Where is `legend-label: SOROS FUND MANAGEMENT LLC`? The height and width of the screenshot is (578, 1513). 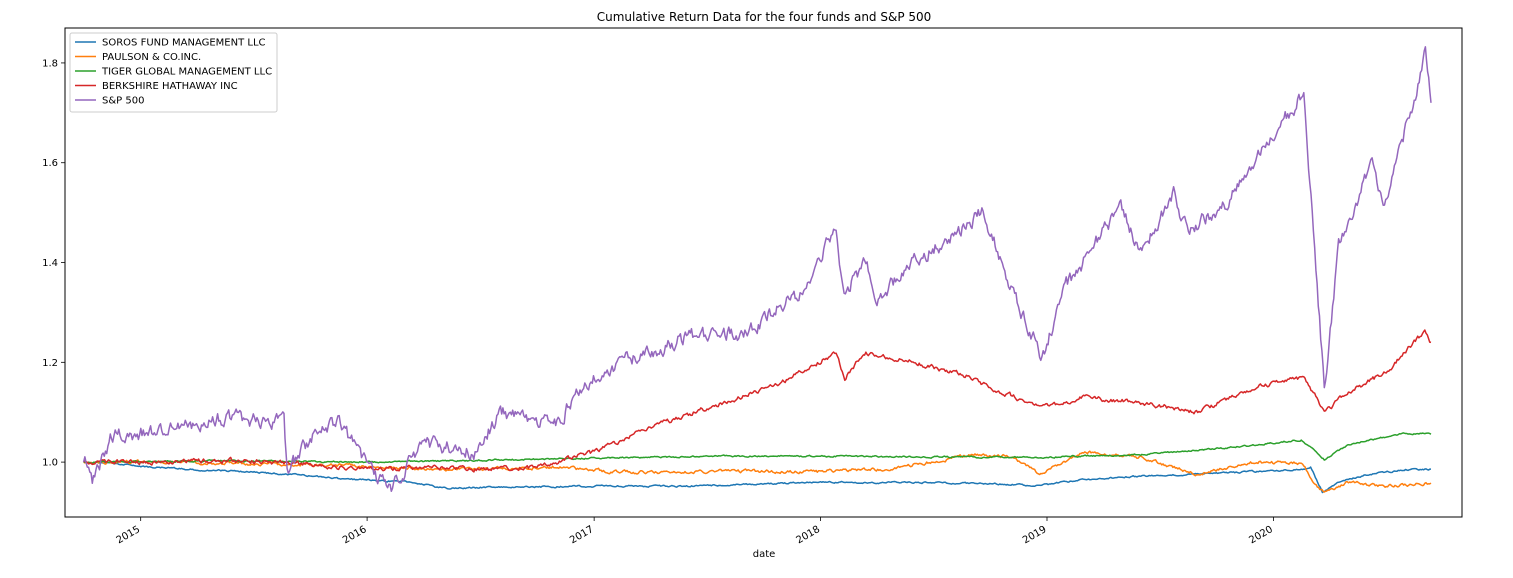
legend-label: SOROS FUND MANAGEMENT LLC is located at coordinates (184, 43).